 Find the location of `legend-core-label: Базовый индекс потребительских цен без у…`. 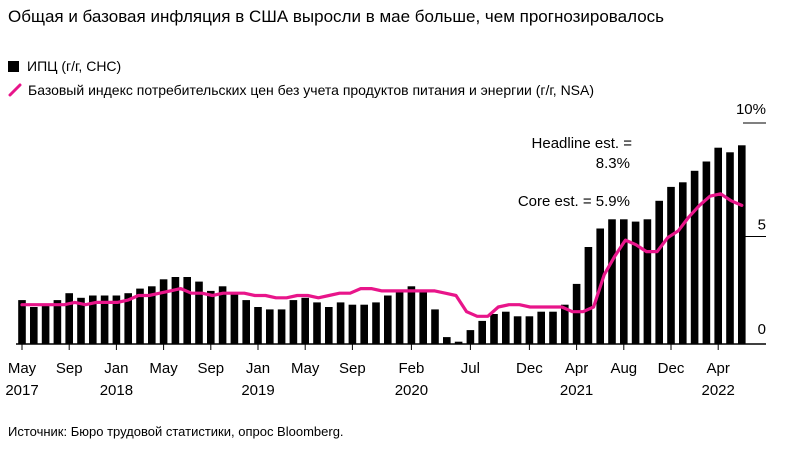

legend-core-label: Базовый индекс потребительских цен без у… is located at coordinates (311, 90).